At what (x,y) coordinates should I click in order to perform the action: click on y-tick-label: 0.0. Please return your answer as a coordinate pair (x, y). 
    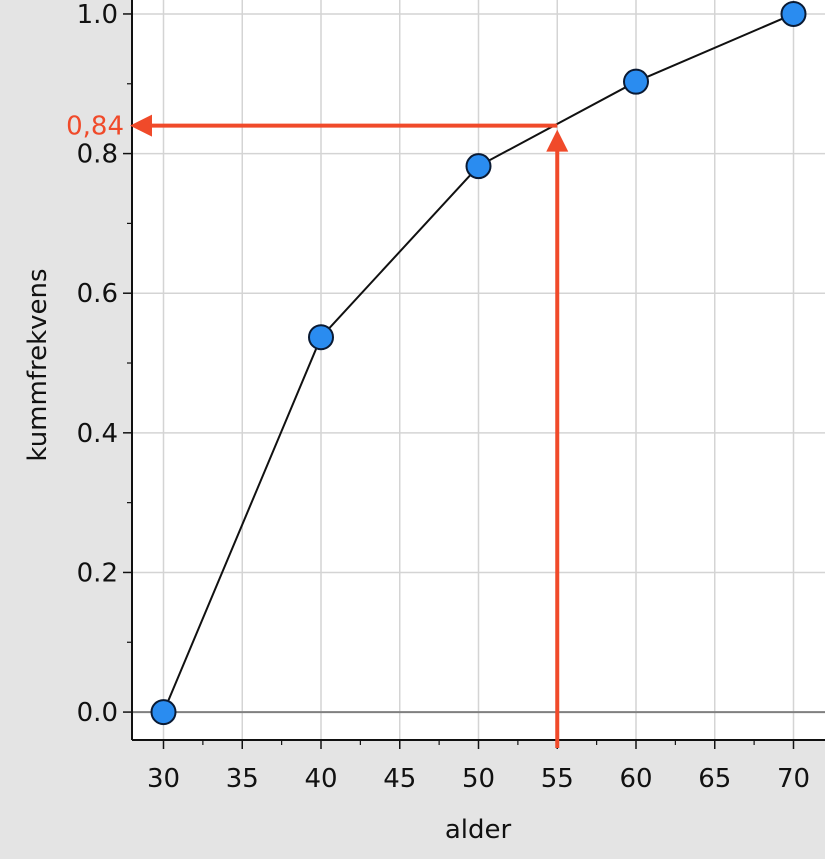
    Looking at the image, I should click on (97, 713).